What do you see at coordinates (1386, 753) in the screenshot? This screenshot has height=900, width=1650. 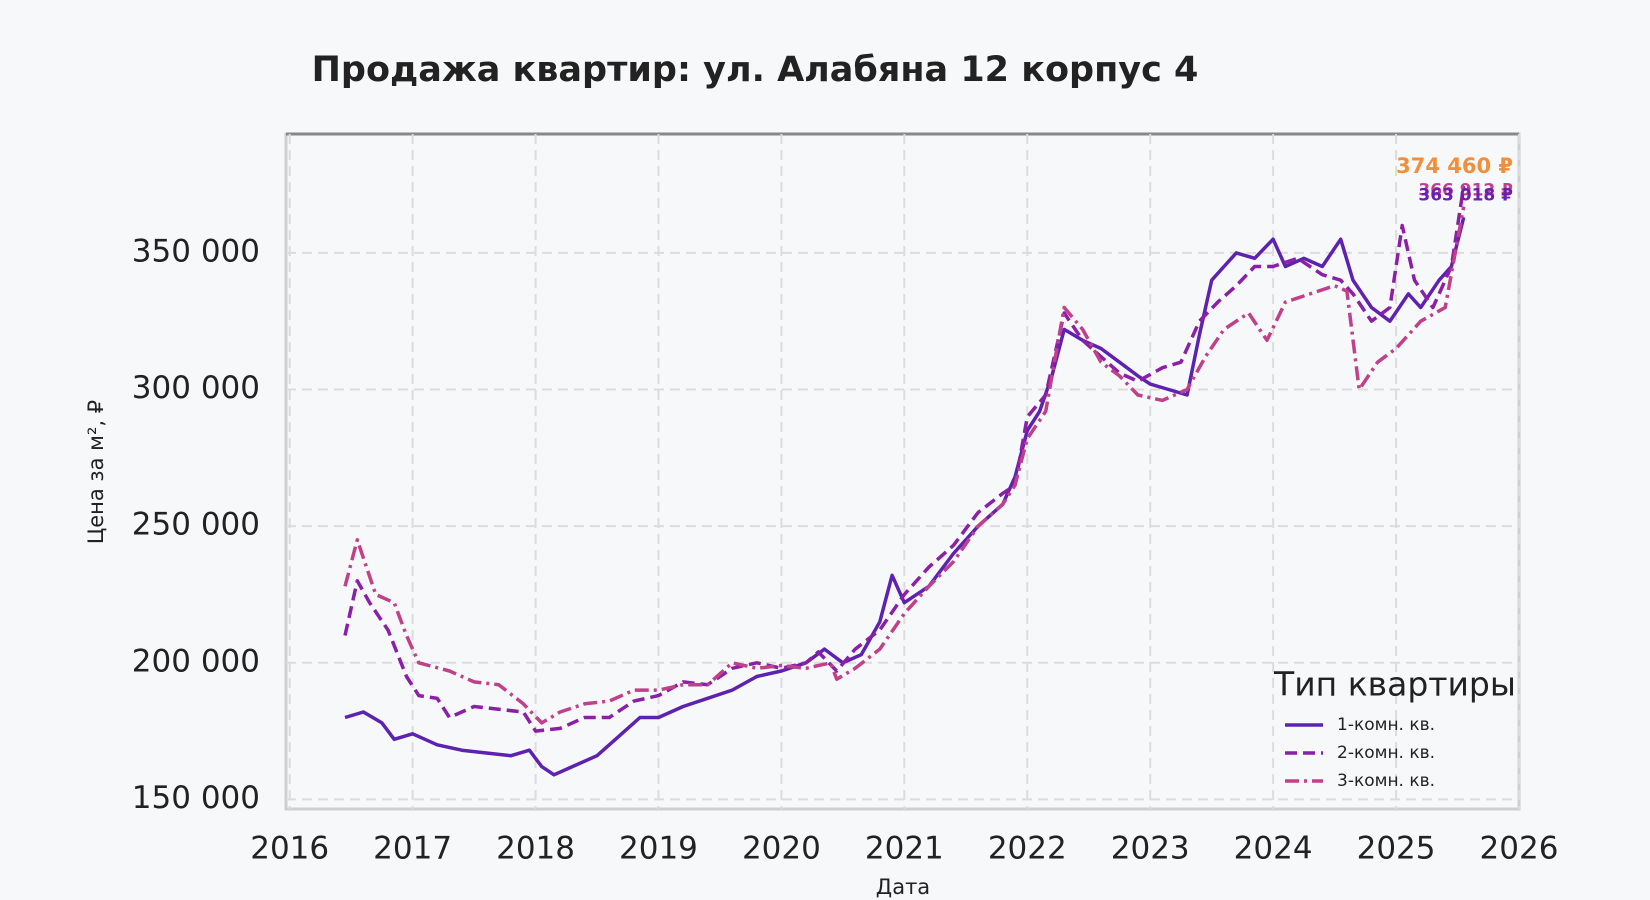 I see `legend-label: 2-комн. кв.` at bounding box center [1386, 753].